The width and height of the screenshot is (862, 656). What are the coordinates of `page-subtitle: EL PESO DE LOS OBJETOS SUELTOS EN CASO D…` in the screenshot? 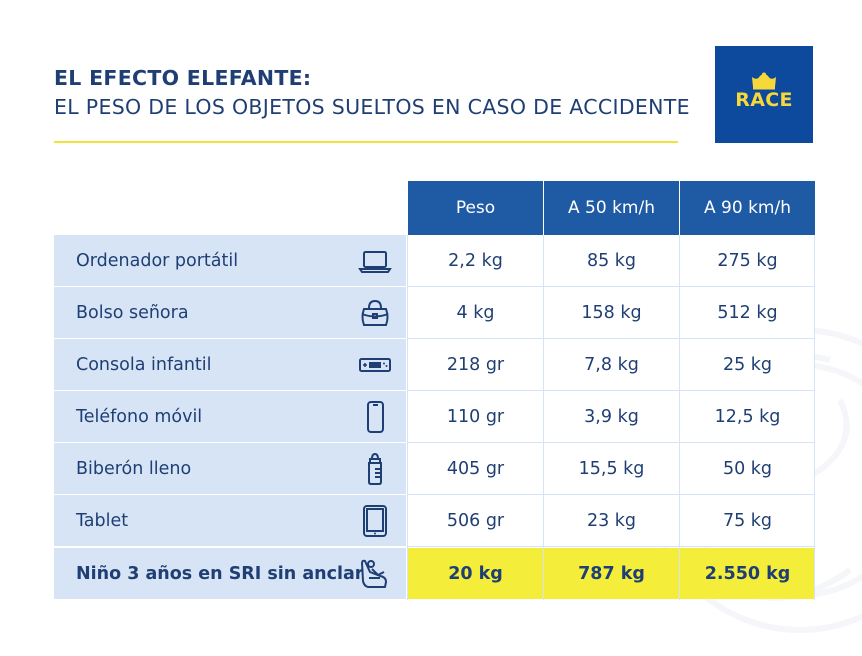 It's located at (372, 107).